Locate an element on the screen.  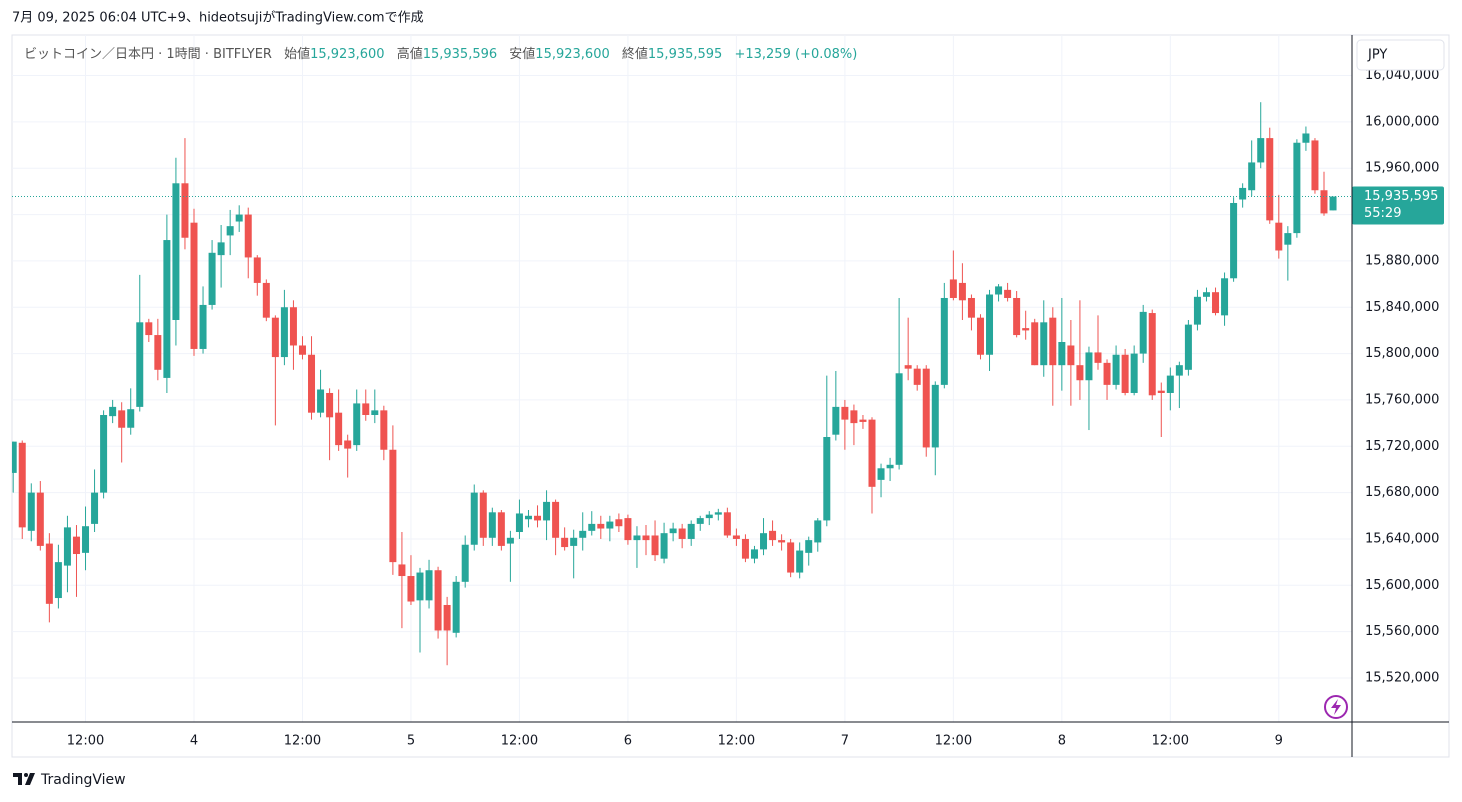
x-tick-label: 8 is located at coordinates (1062, 741).